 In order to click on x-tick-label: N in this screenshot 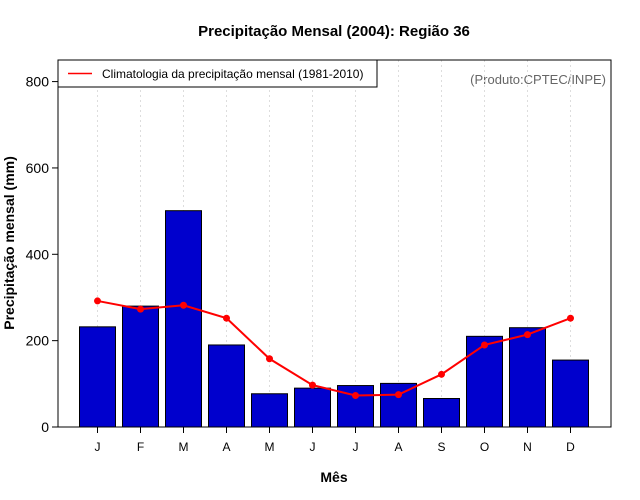, I will do `click(527, 447)`.